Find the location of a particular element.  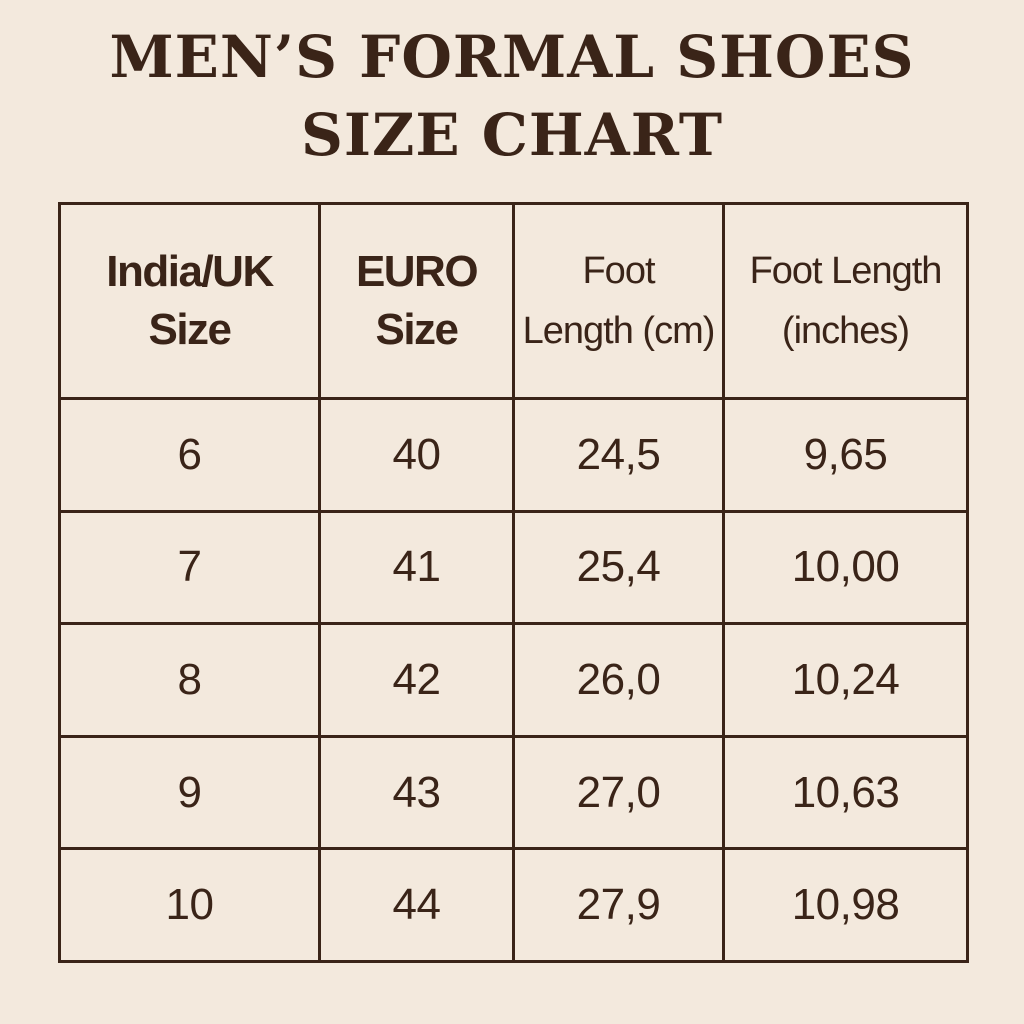

cell-euro-size: 42 is located at coordinates (416, 680).